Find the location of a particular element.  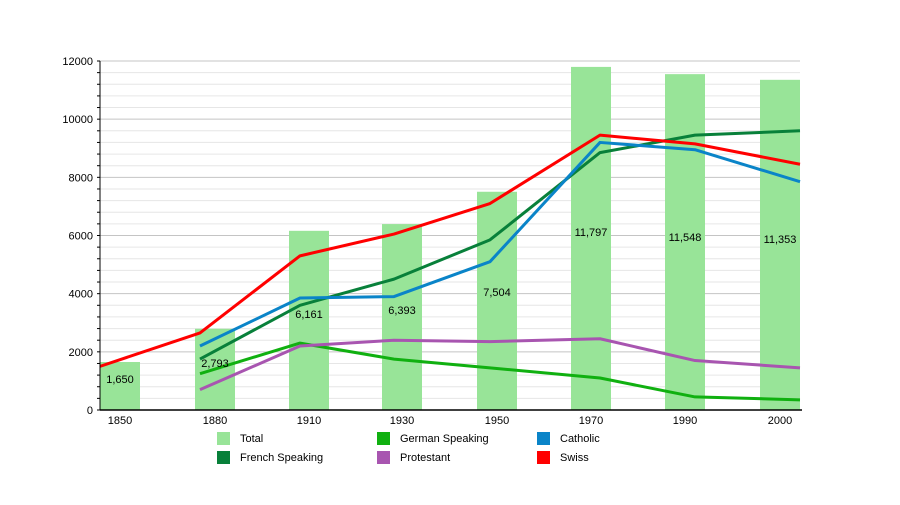

y-tick-label: 4000 is located at coordinates (81, 295).